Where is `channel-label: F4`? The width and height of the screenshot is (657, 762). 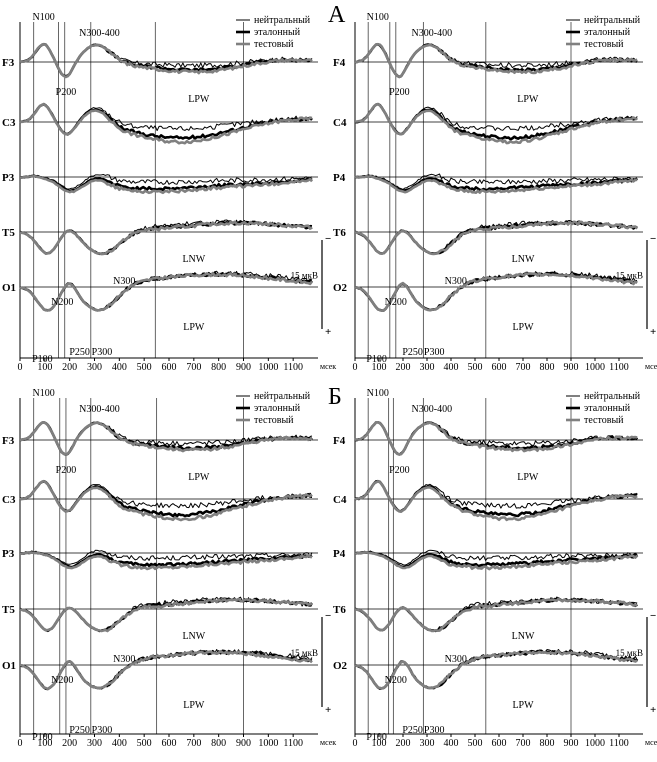 channel-label: F4 is located at coordinates (339, 63).